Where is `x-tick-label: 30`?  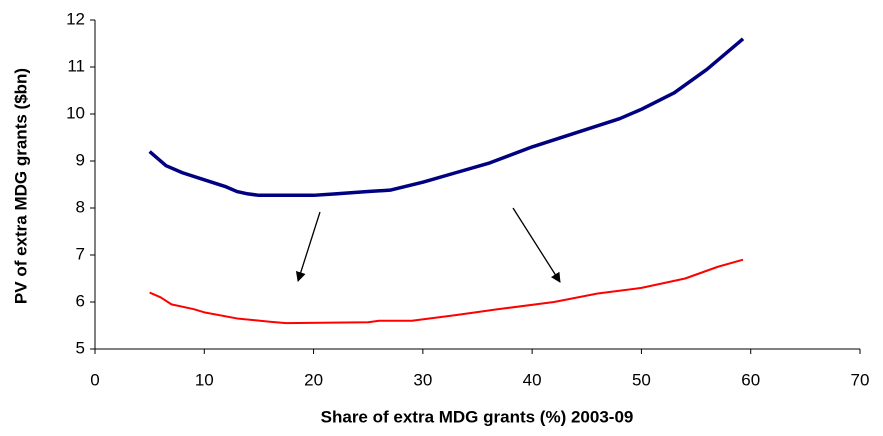
x-tick-label: 30 is located at coordinates (422, 379).